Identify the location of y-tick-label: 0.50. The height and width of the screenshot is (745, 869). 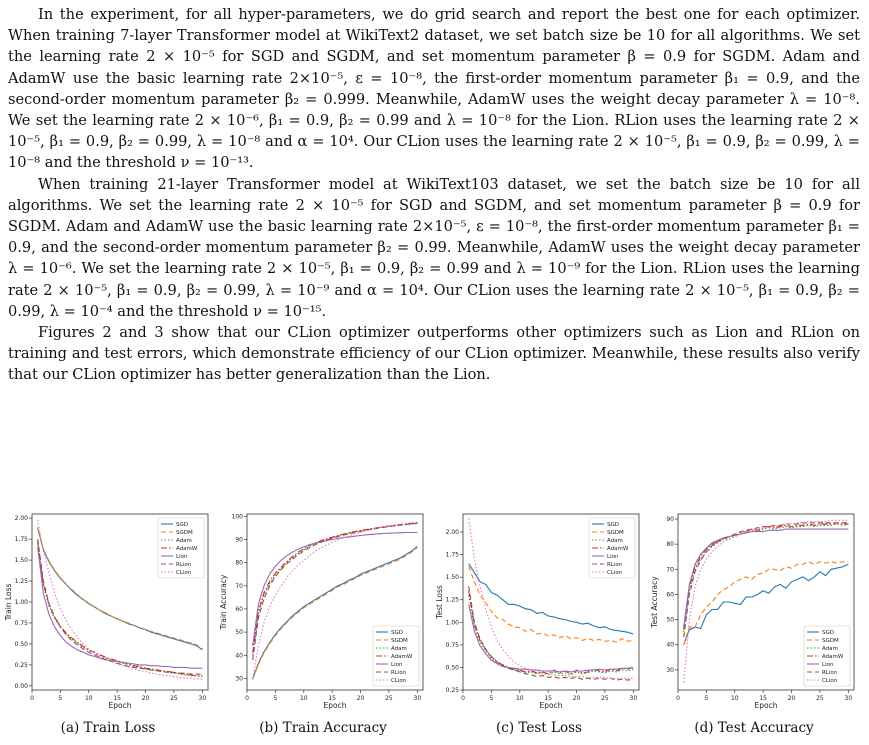
(453, 667).